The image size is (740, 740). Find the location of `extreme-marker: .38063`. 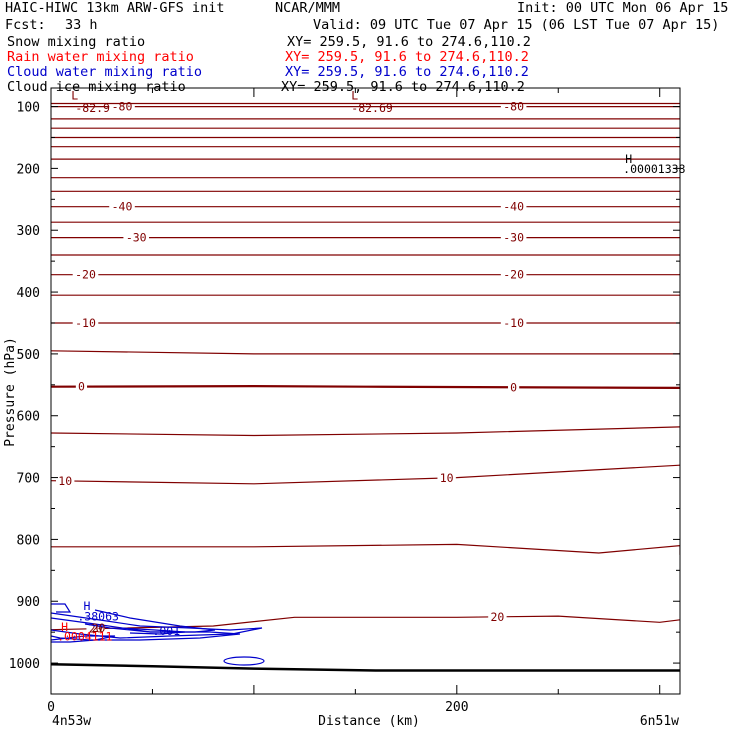

extreme-marker: .38063 is located at coordinates (98, 617).